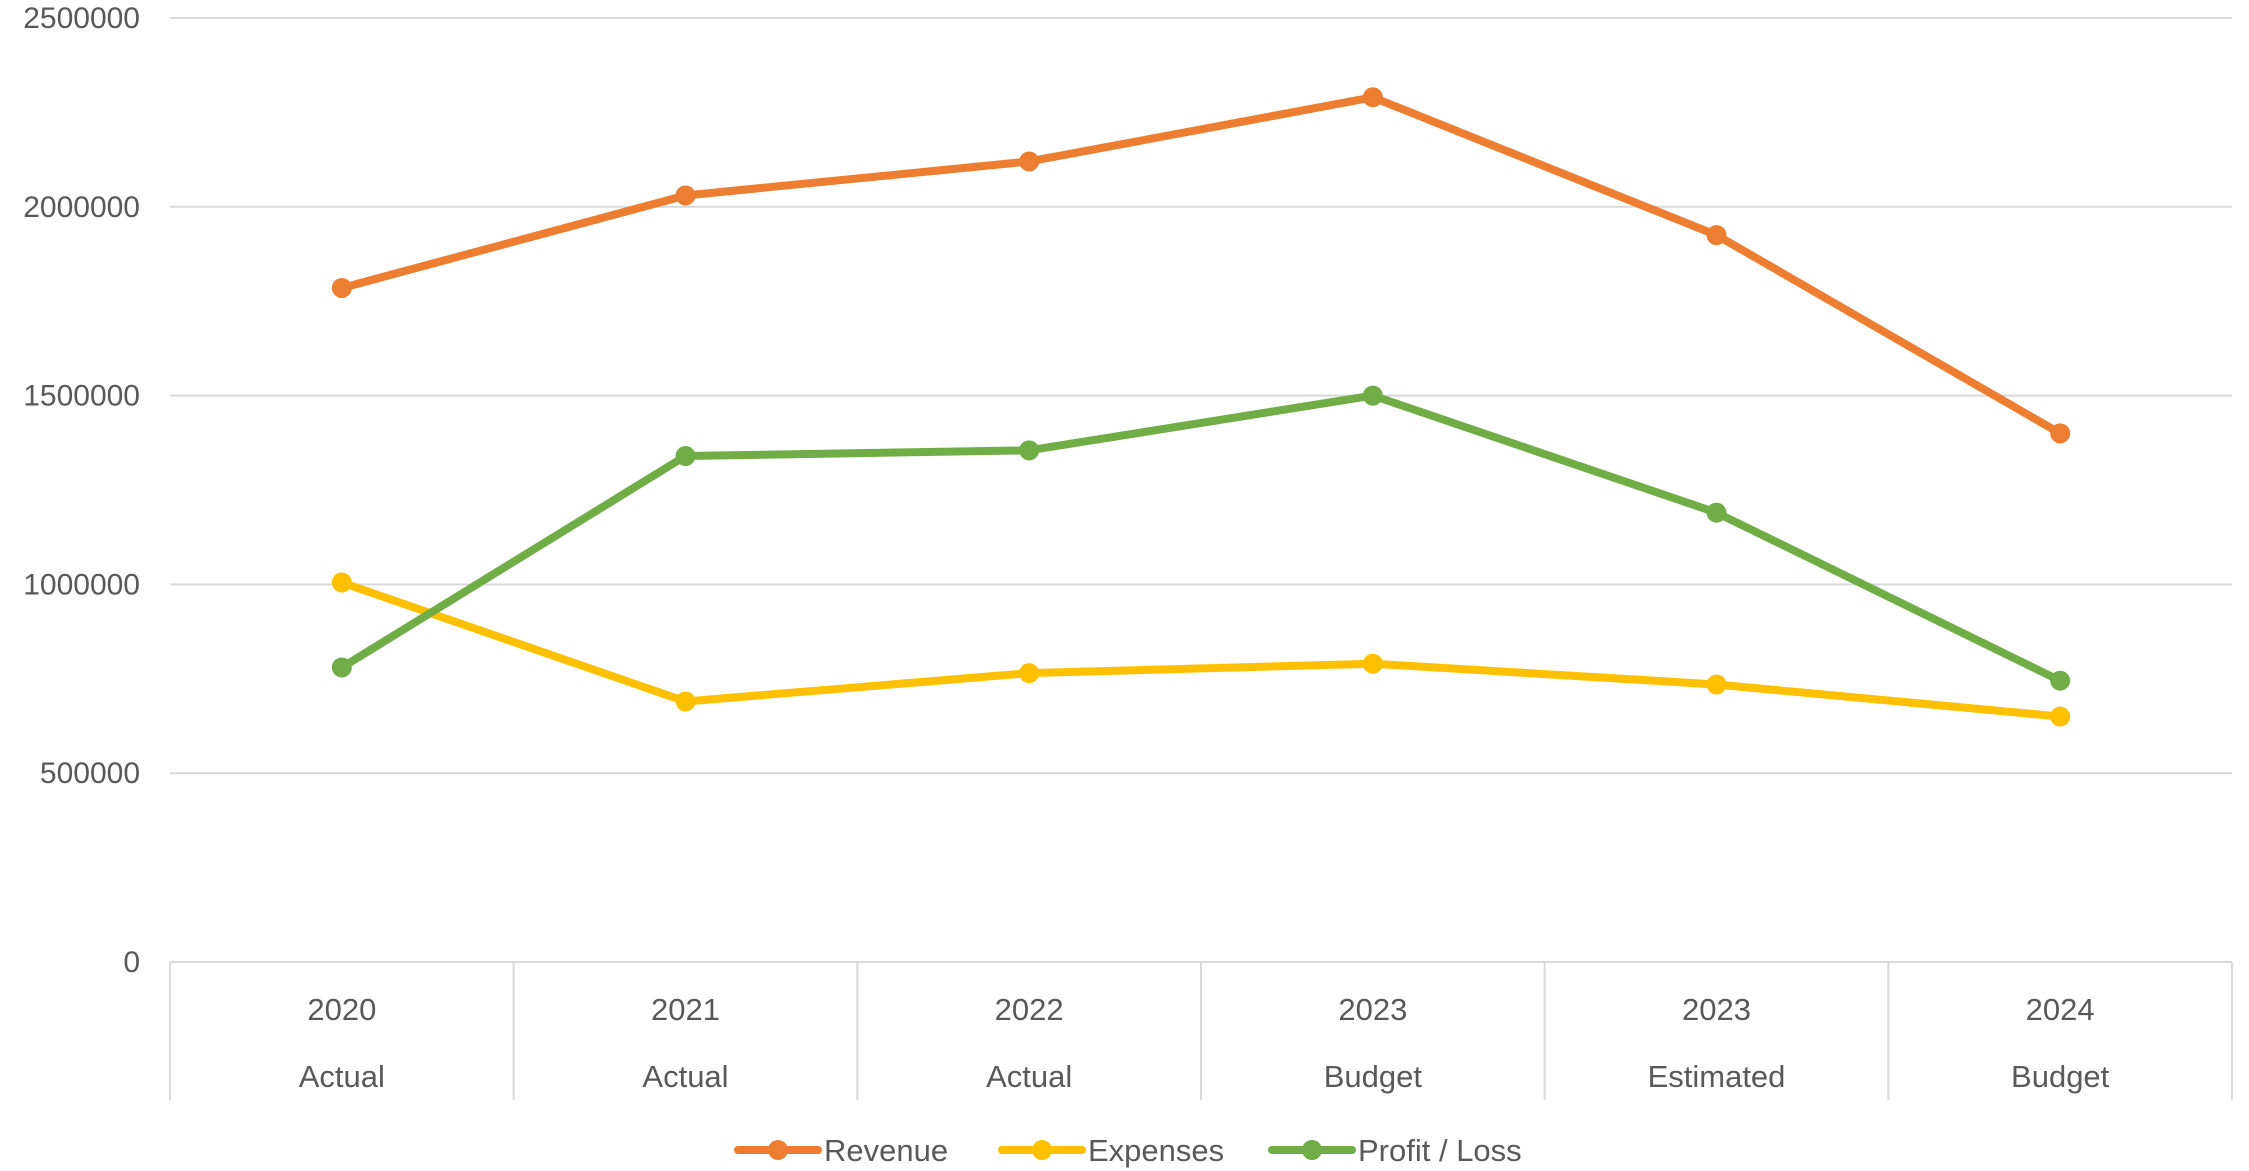  I want to click on x-tick-label-year: 2020, so click(341, 1009).